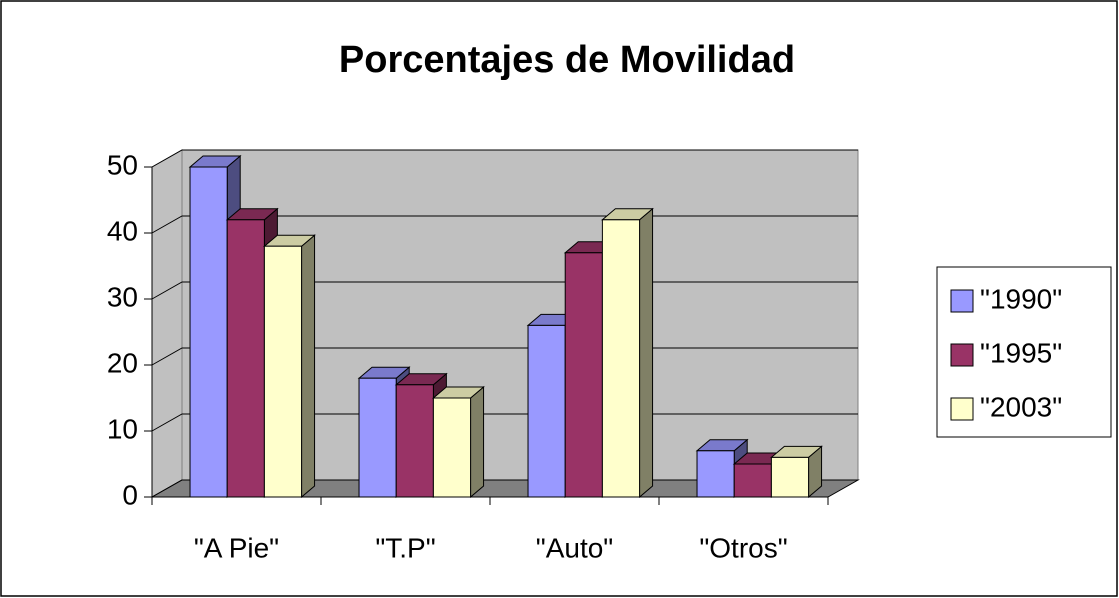  What do you see at coordinates (1021, 406) in the screenshot?
I see `legend-label: "2003"` at bounding box center [1021, 406].